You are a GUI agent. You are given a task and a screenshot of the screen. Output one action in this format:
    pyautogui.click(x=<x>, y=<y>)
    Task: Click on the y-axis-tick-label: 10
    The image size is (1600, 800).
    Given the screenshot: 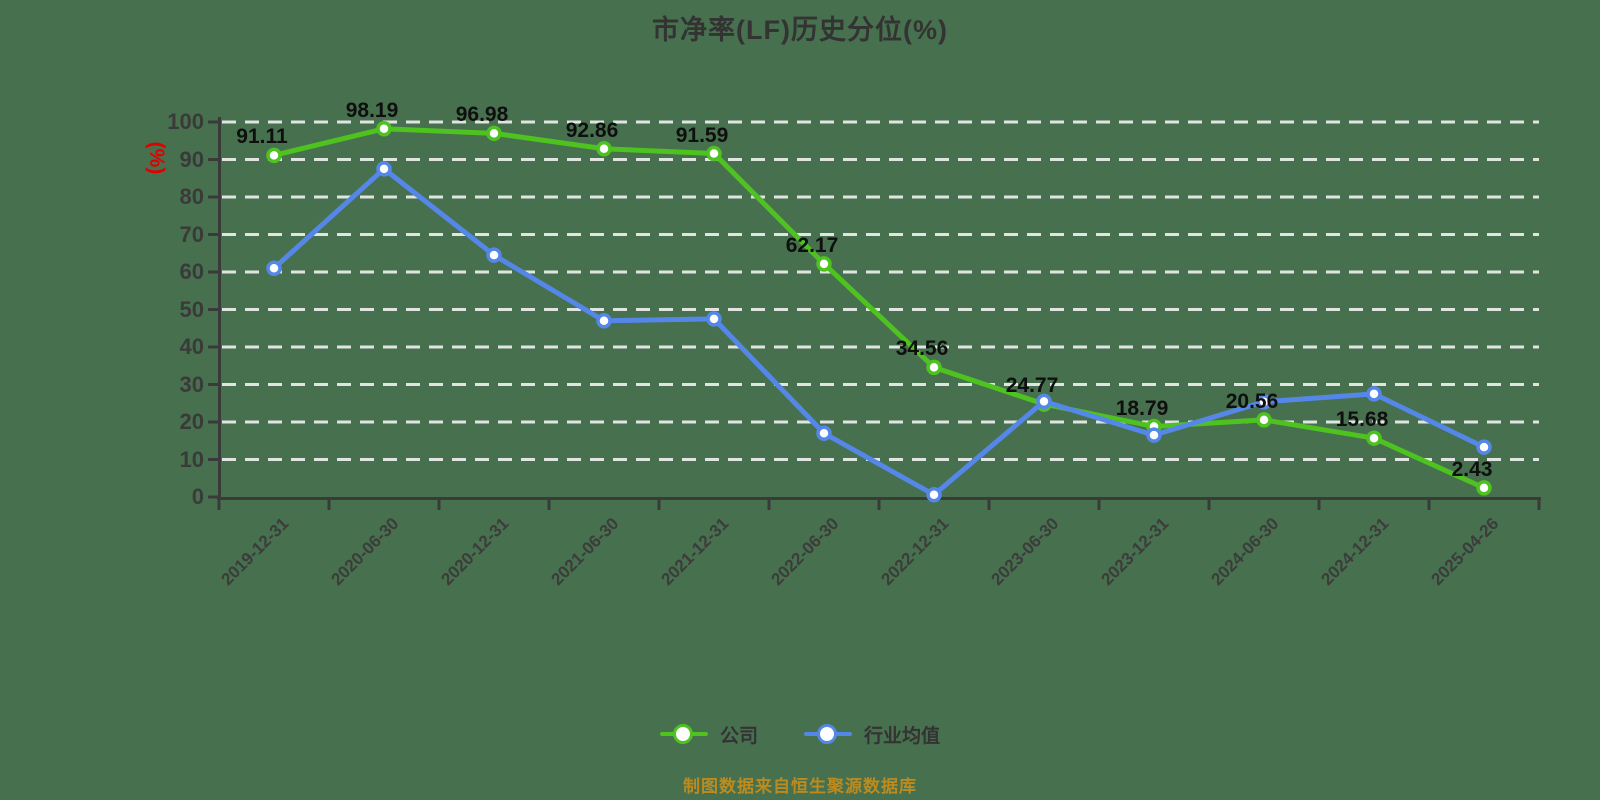 What is the action you would take?
    pyautogui.click(x=191, y=459)
    